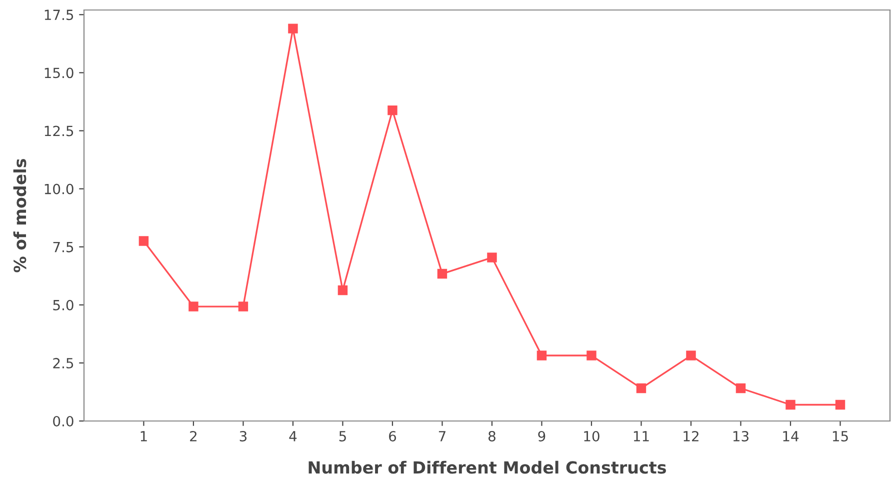 This screenshot has width=893, height=487. What do you see at coordinates (542, 436) in the screenshot?
I see `x-tick-label: 9` at bounding box center [542, 436].